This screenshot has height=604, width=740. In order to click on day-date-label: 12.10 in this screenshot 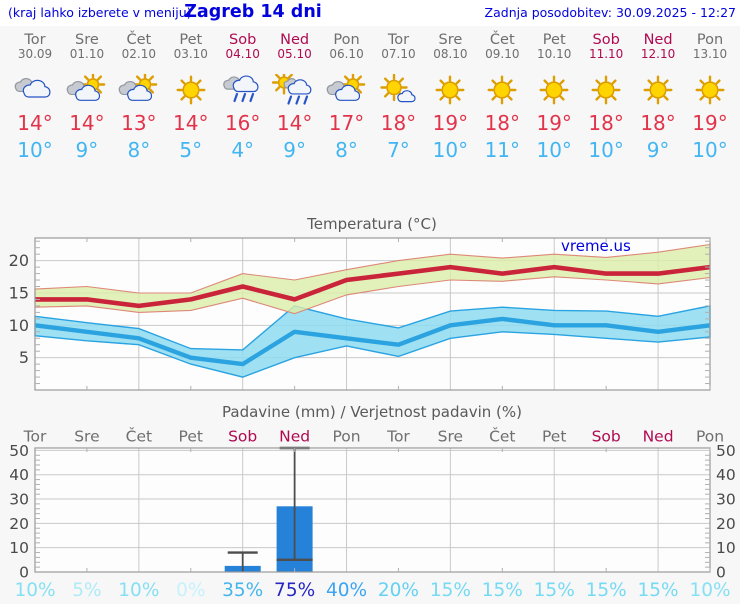, I will do `click(658, 54)`.